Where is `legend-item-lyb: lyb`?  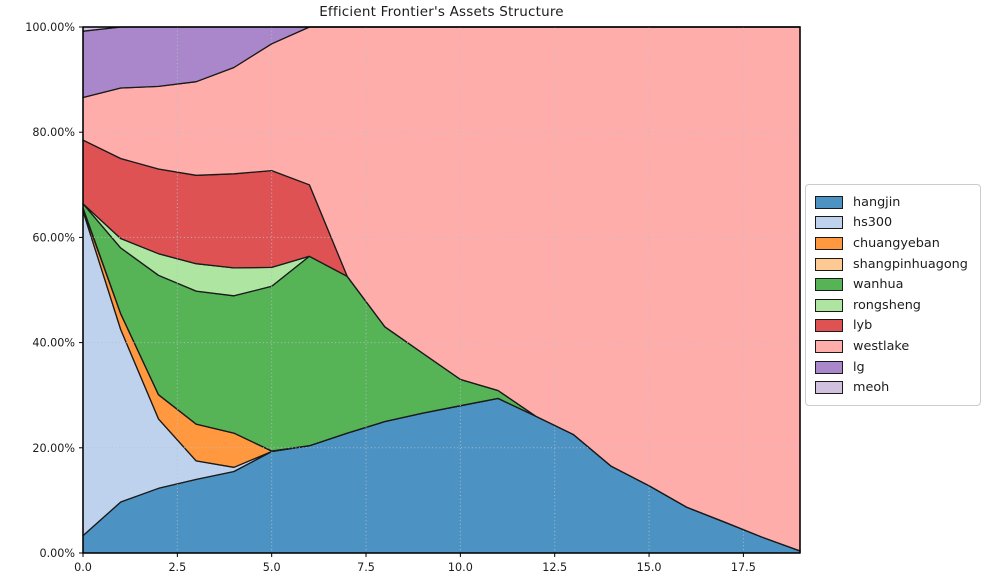 legend-item-lyb: lyb is located at coordinates (891, 326).